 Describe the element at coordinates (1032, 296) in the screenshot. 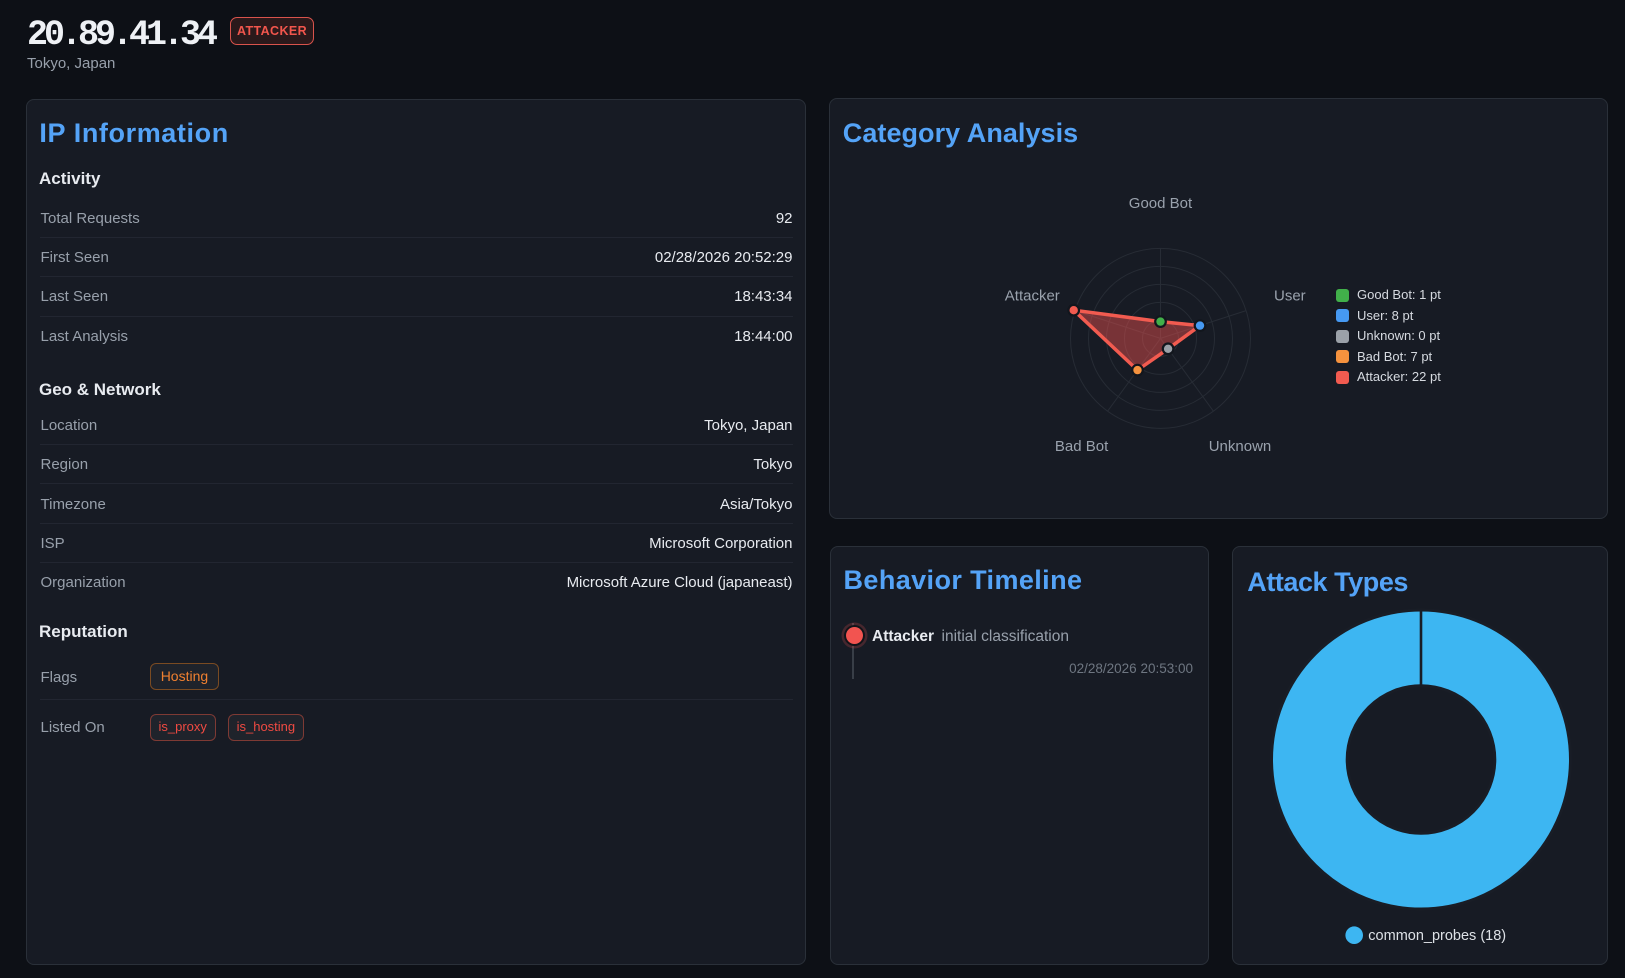

I see `svg-text: Attacker` at that location.